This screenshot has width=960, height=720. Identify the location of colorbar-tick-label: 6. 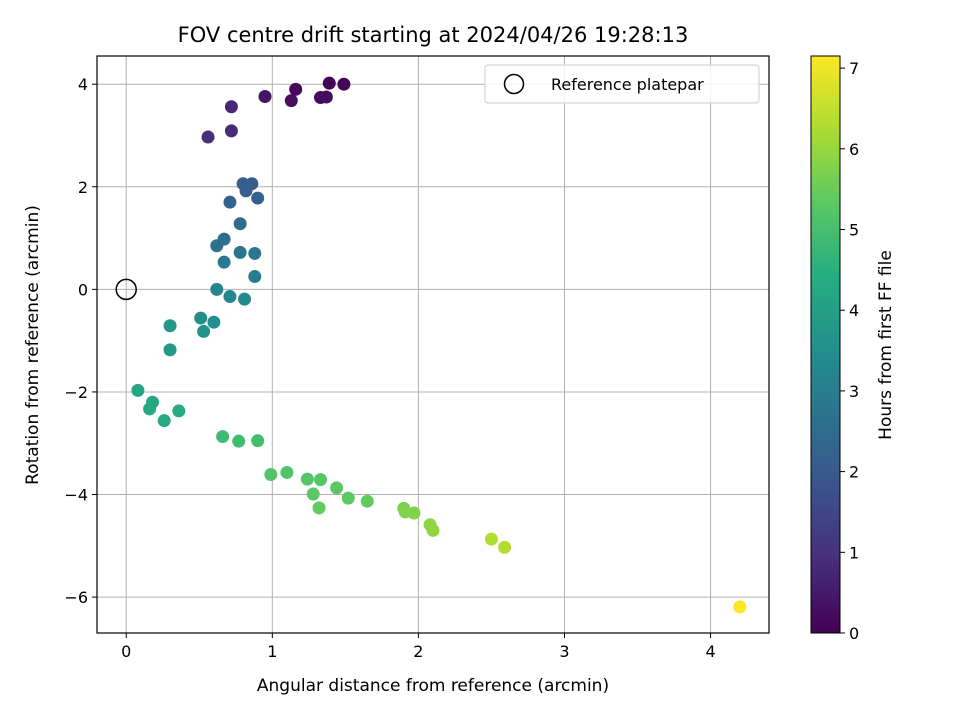
(854, 149).